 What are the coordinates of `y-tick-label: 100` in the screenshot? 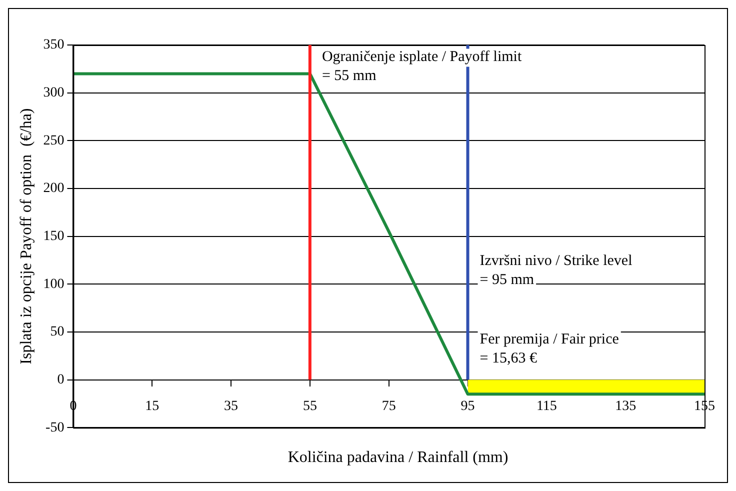 It's located at (53, 284).